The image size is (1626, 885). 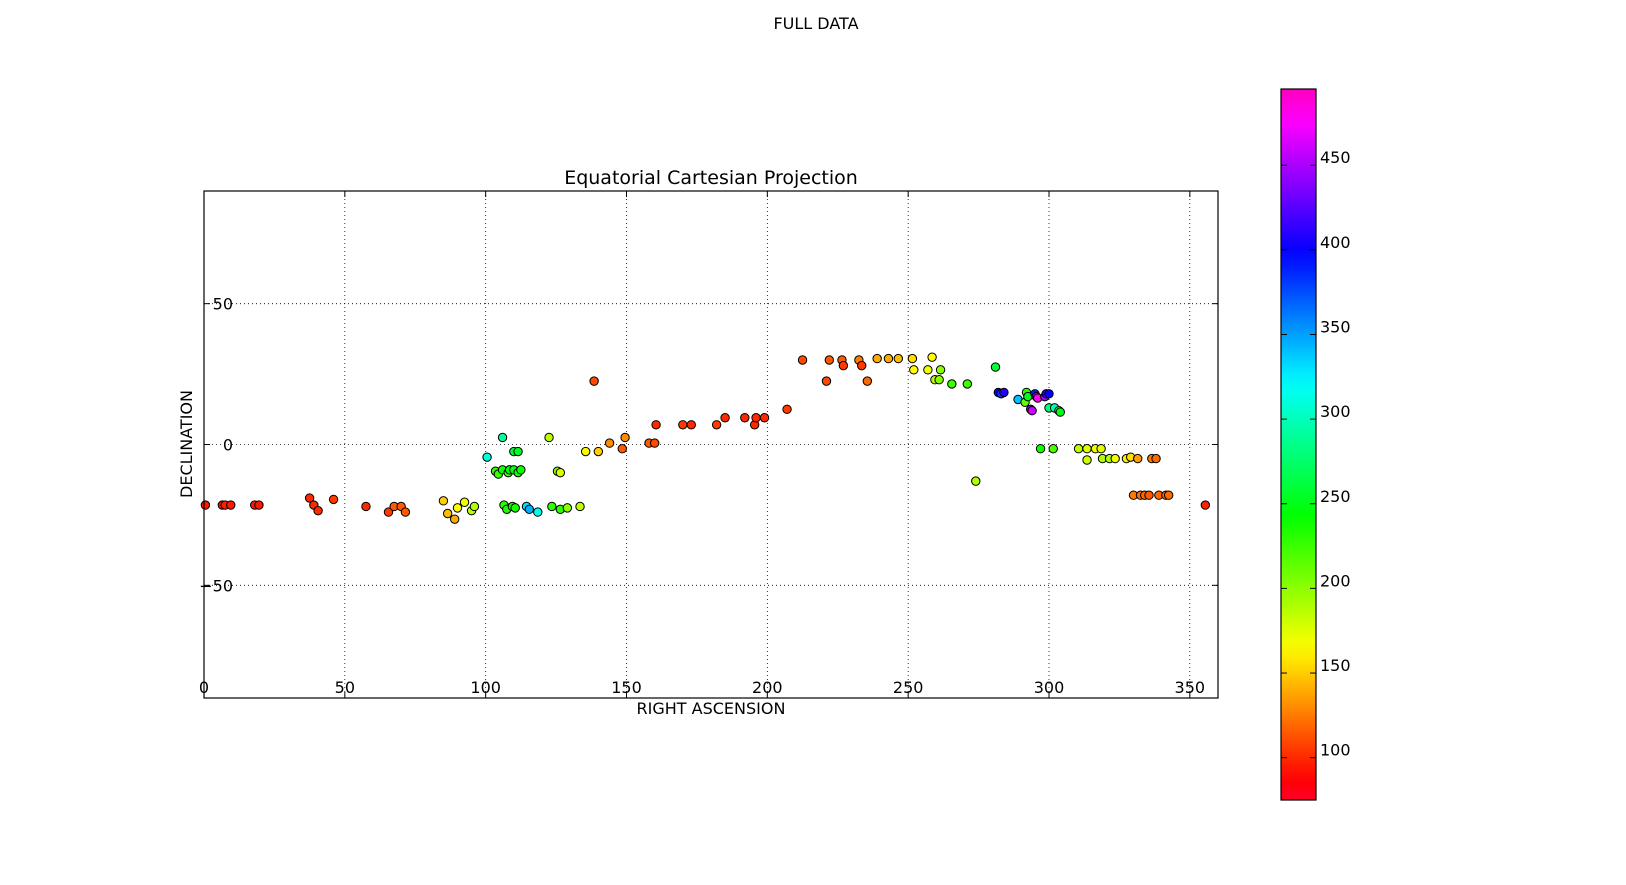 I want to click on colorbar-ticks: 100 150 200 250 300 350 400 450, so click(x=1316, y=454).